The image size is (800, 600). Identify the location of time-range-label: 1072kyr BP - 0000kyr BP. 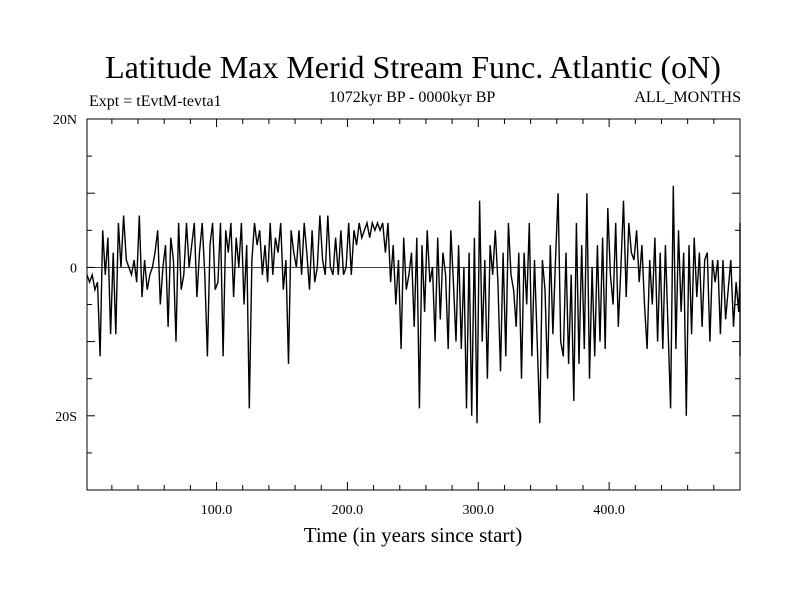
(412, 97).